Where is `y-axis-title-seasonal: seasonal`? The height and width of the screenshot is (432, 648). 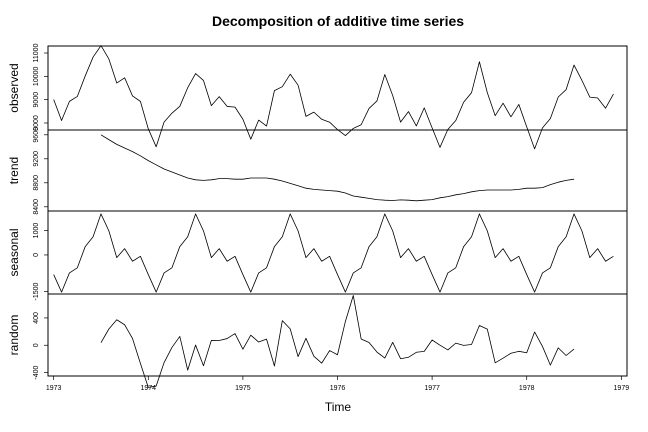
y-axis-title-seasonal: seasonal is located at coordinates (14, 252).